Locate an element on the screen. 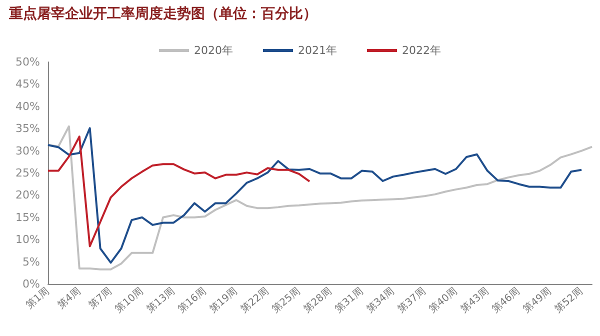  x-tick-label: 第16周 is located at coordinates (192, 300).